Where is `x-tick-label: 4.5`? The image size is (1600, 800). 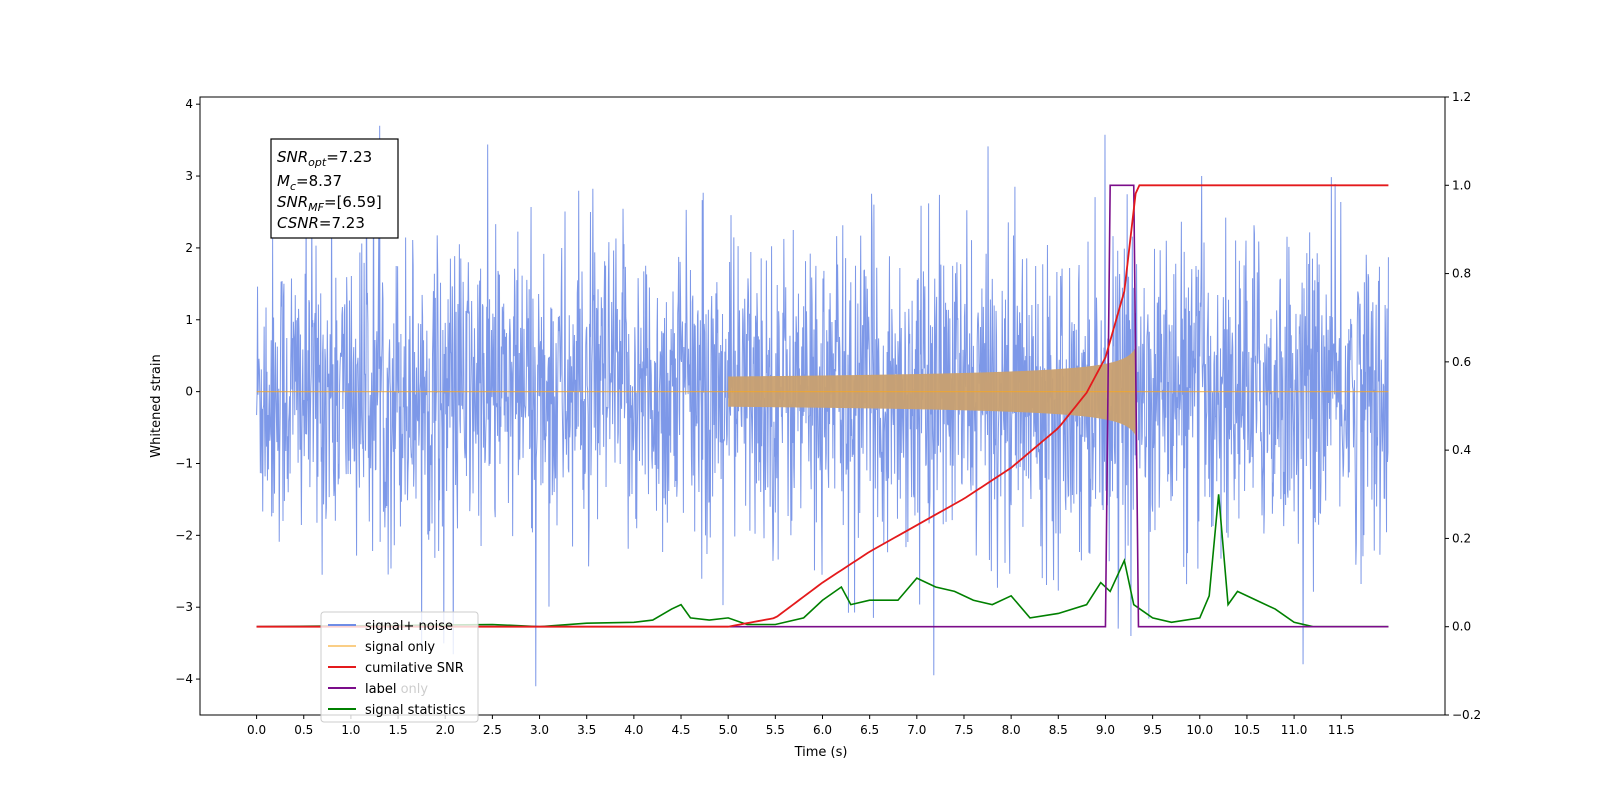 x-tick-label: 4.5 is located at coordinates (680, 730).